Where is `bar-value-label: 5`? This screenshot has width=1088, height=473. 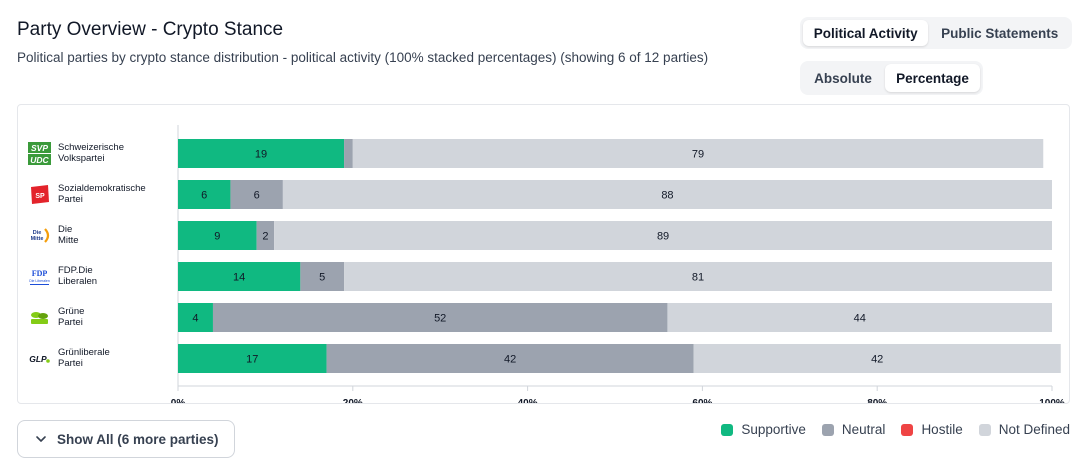 bar-value-label: 5 is located at coordinates (322, 278).